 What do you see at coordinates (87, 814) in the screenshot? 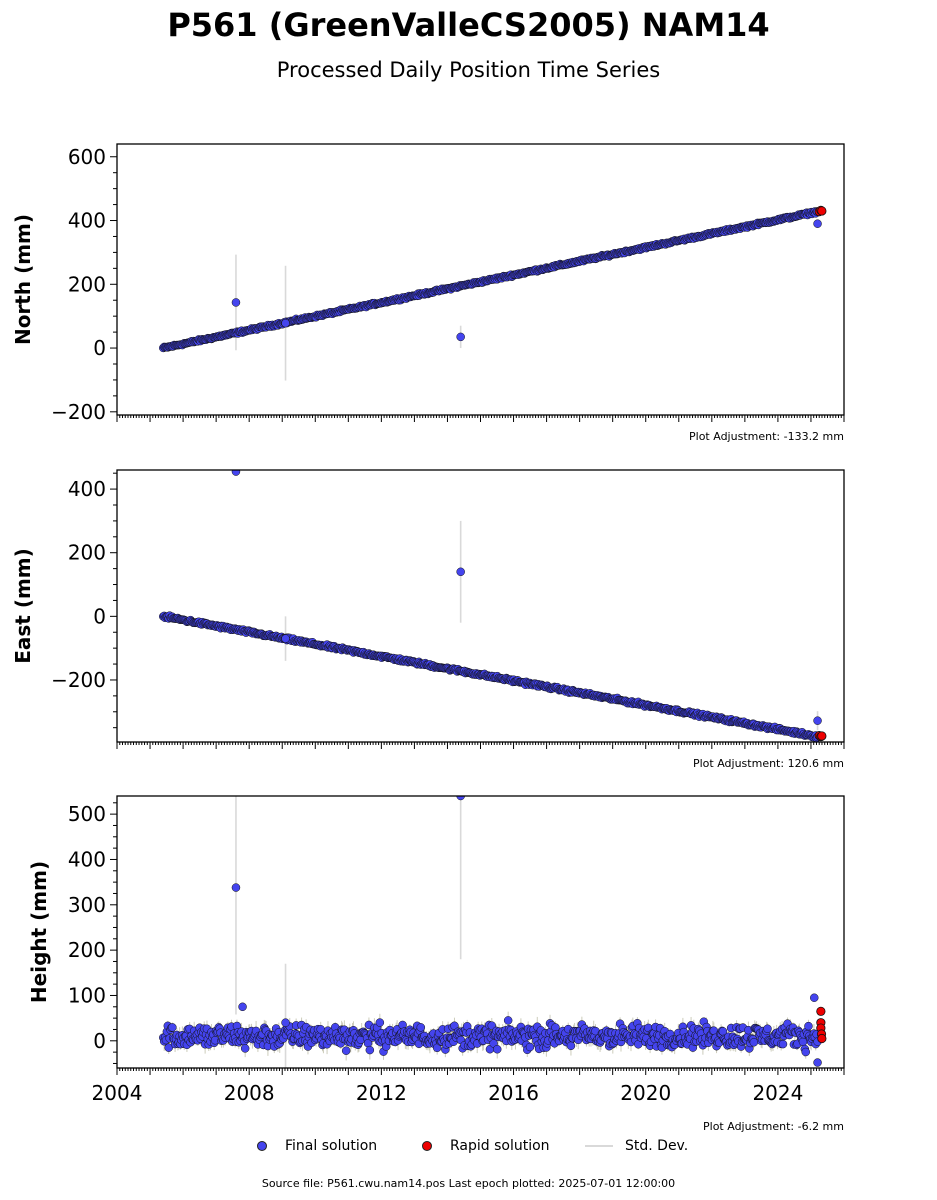
I see `y-tick-label: 500` at bounding box center [87, 814].